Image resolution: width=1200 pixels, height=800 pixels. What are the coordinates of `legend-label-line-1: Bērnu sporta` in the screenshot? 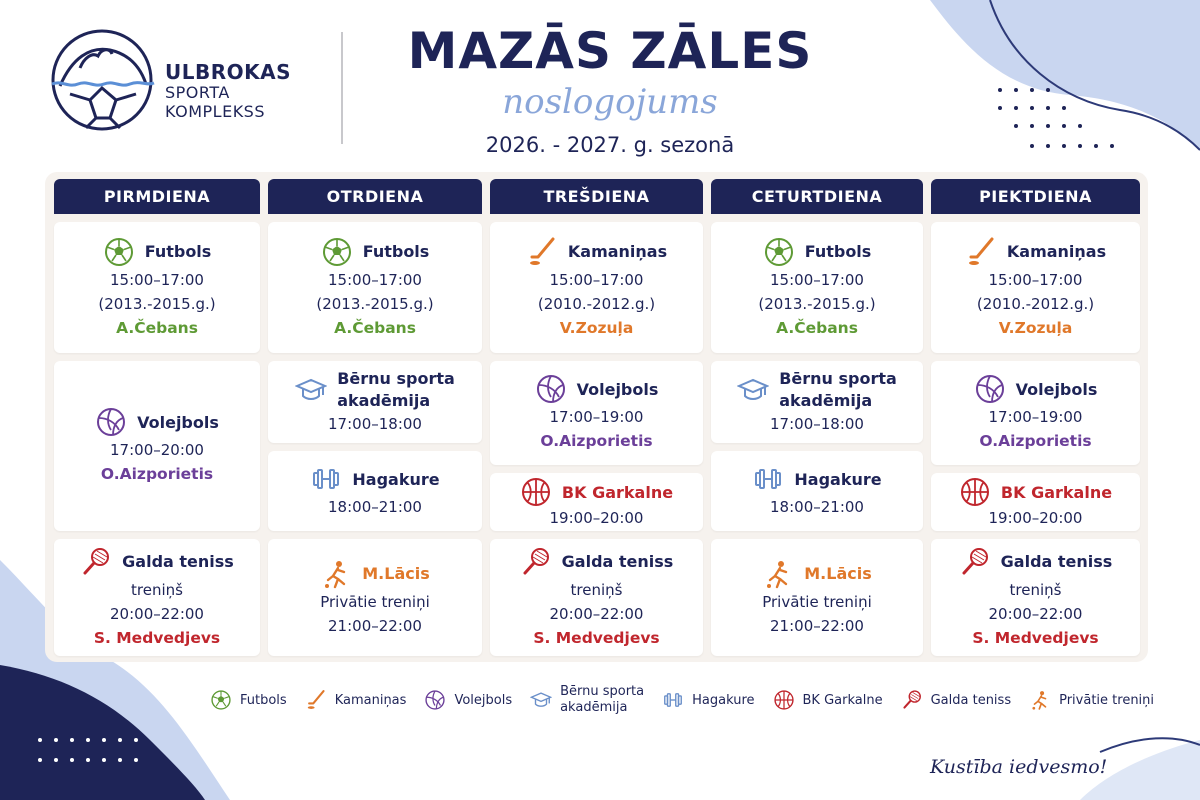 It's located at (602, 691).